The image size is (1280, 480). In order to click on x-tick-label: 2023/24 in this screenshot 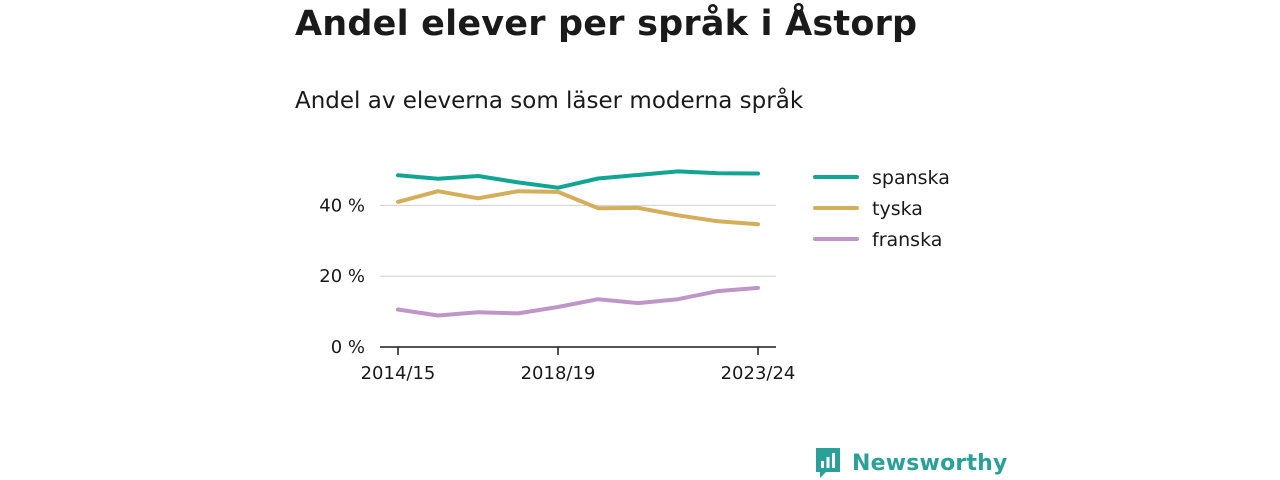, I will do `click(758, 373)`.